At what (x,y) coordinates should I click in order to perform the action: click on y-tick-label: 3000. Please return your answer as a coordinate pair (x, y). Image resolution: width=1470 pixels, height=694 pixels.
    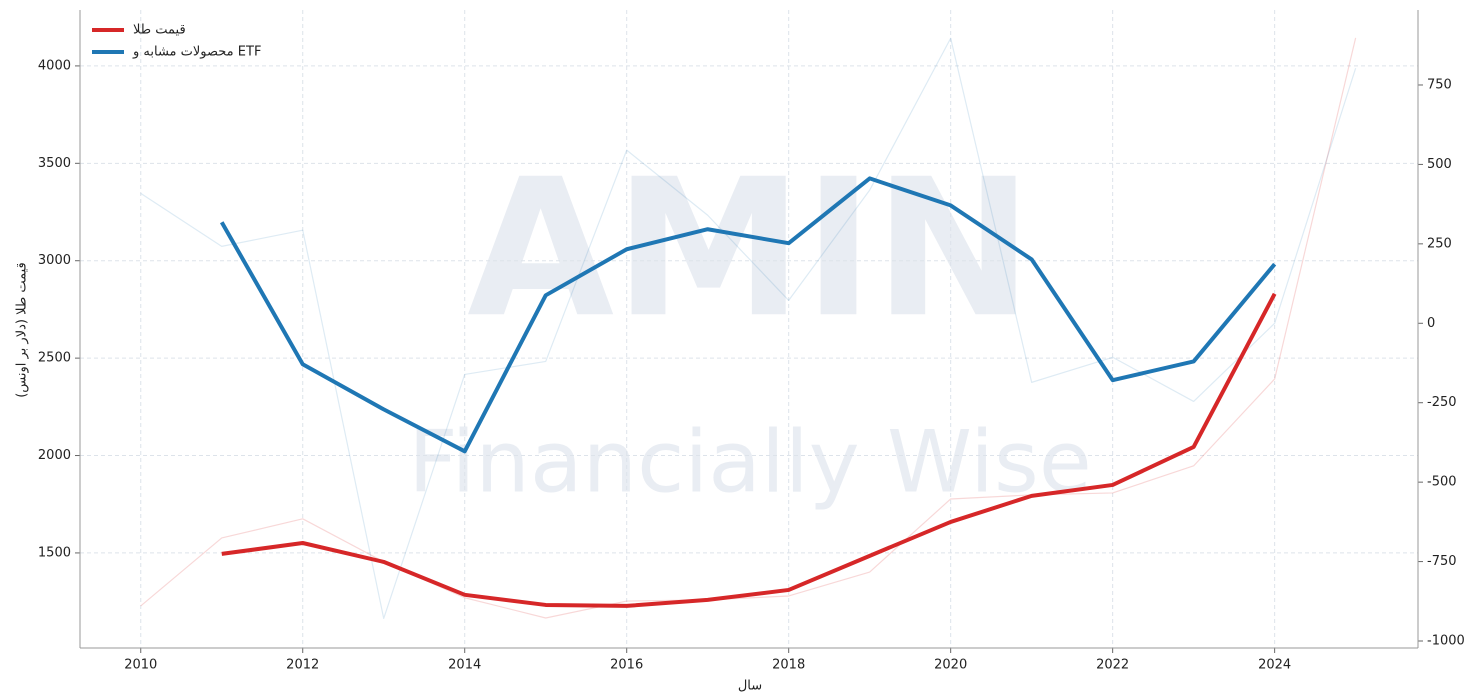
    Looking at the image, I should click on (54, 260).